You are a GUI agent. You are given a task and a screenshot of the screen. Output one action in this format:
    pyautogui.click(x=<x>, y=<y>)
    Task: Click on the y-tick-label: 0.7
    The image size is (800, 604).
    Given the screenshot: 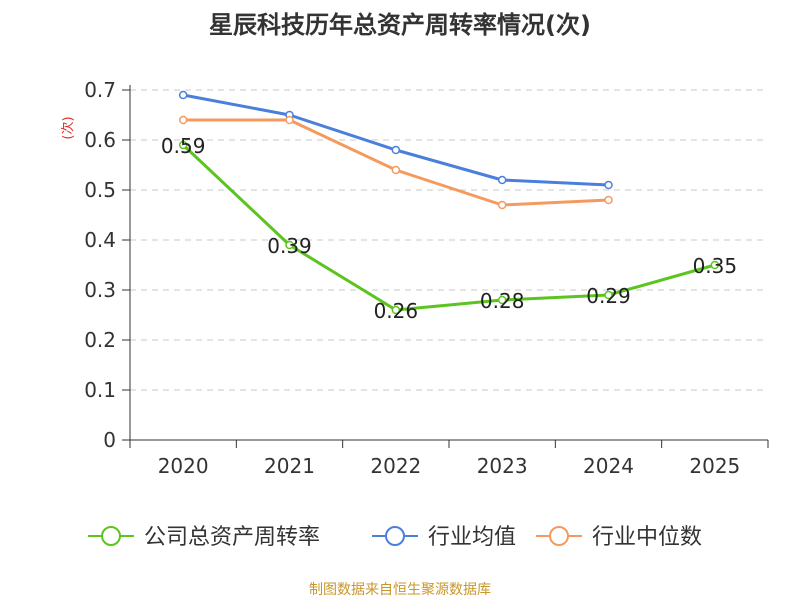 What is the action you would take?
    pyautogui.click(x=100, y=90)
    